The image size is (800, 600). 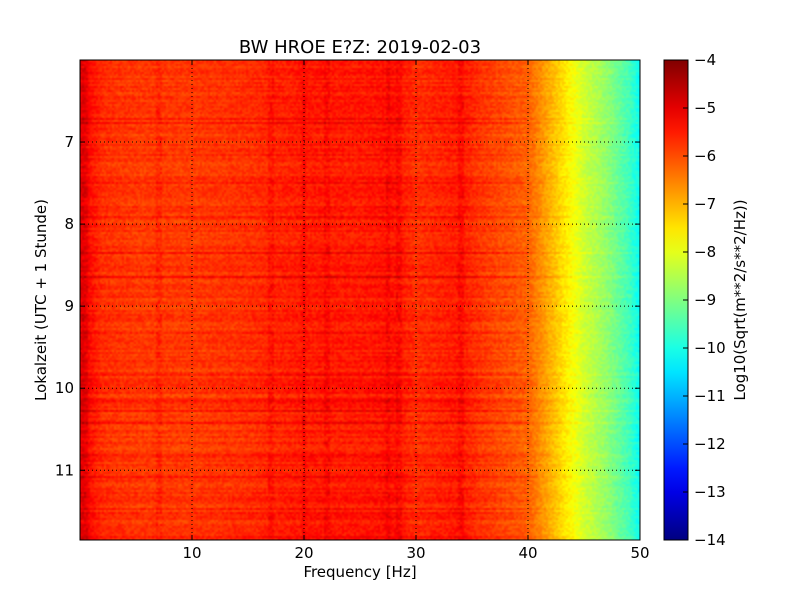 What do you see at coordinates (69, 306) in the screenshot?
I see `y-tick-label: 9` at bounding box center [69, 306].